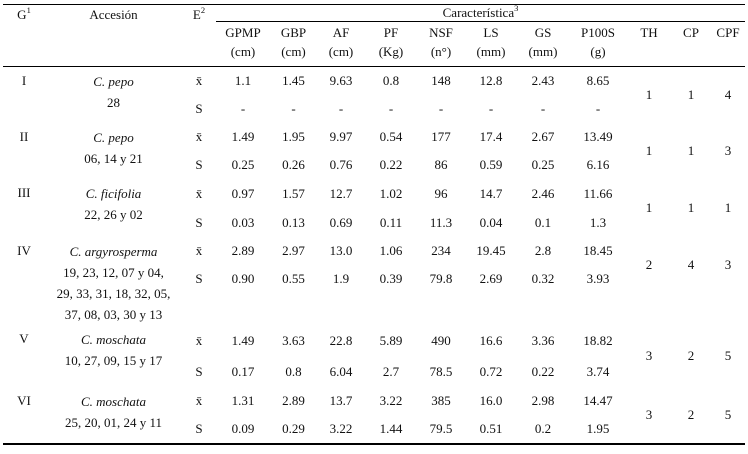 The image size is (748, 454). Describe the element at coordinates (391, 193) in the screenshot. I see `mean-value: 1.02` at that location.